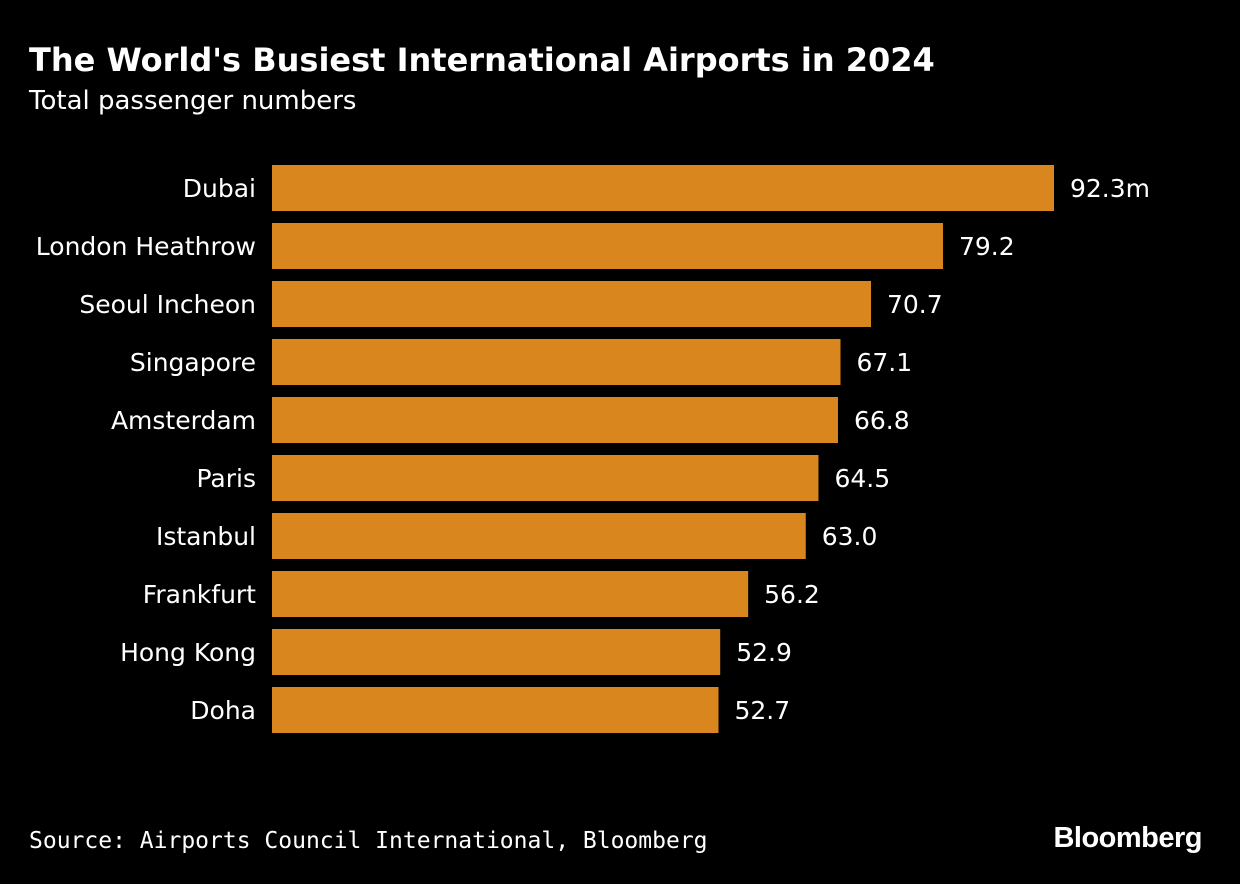 The image size is (1240, 884). What do you see at coordinates (555, 420) in the screenshot?
I see `bar-amsterdam` at bounding box center [555, 420].